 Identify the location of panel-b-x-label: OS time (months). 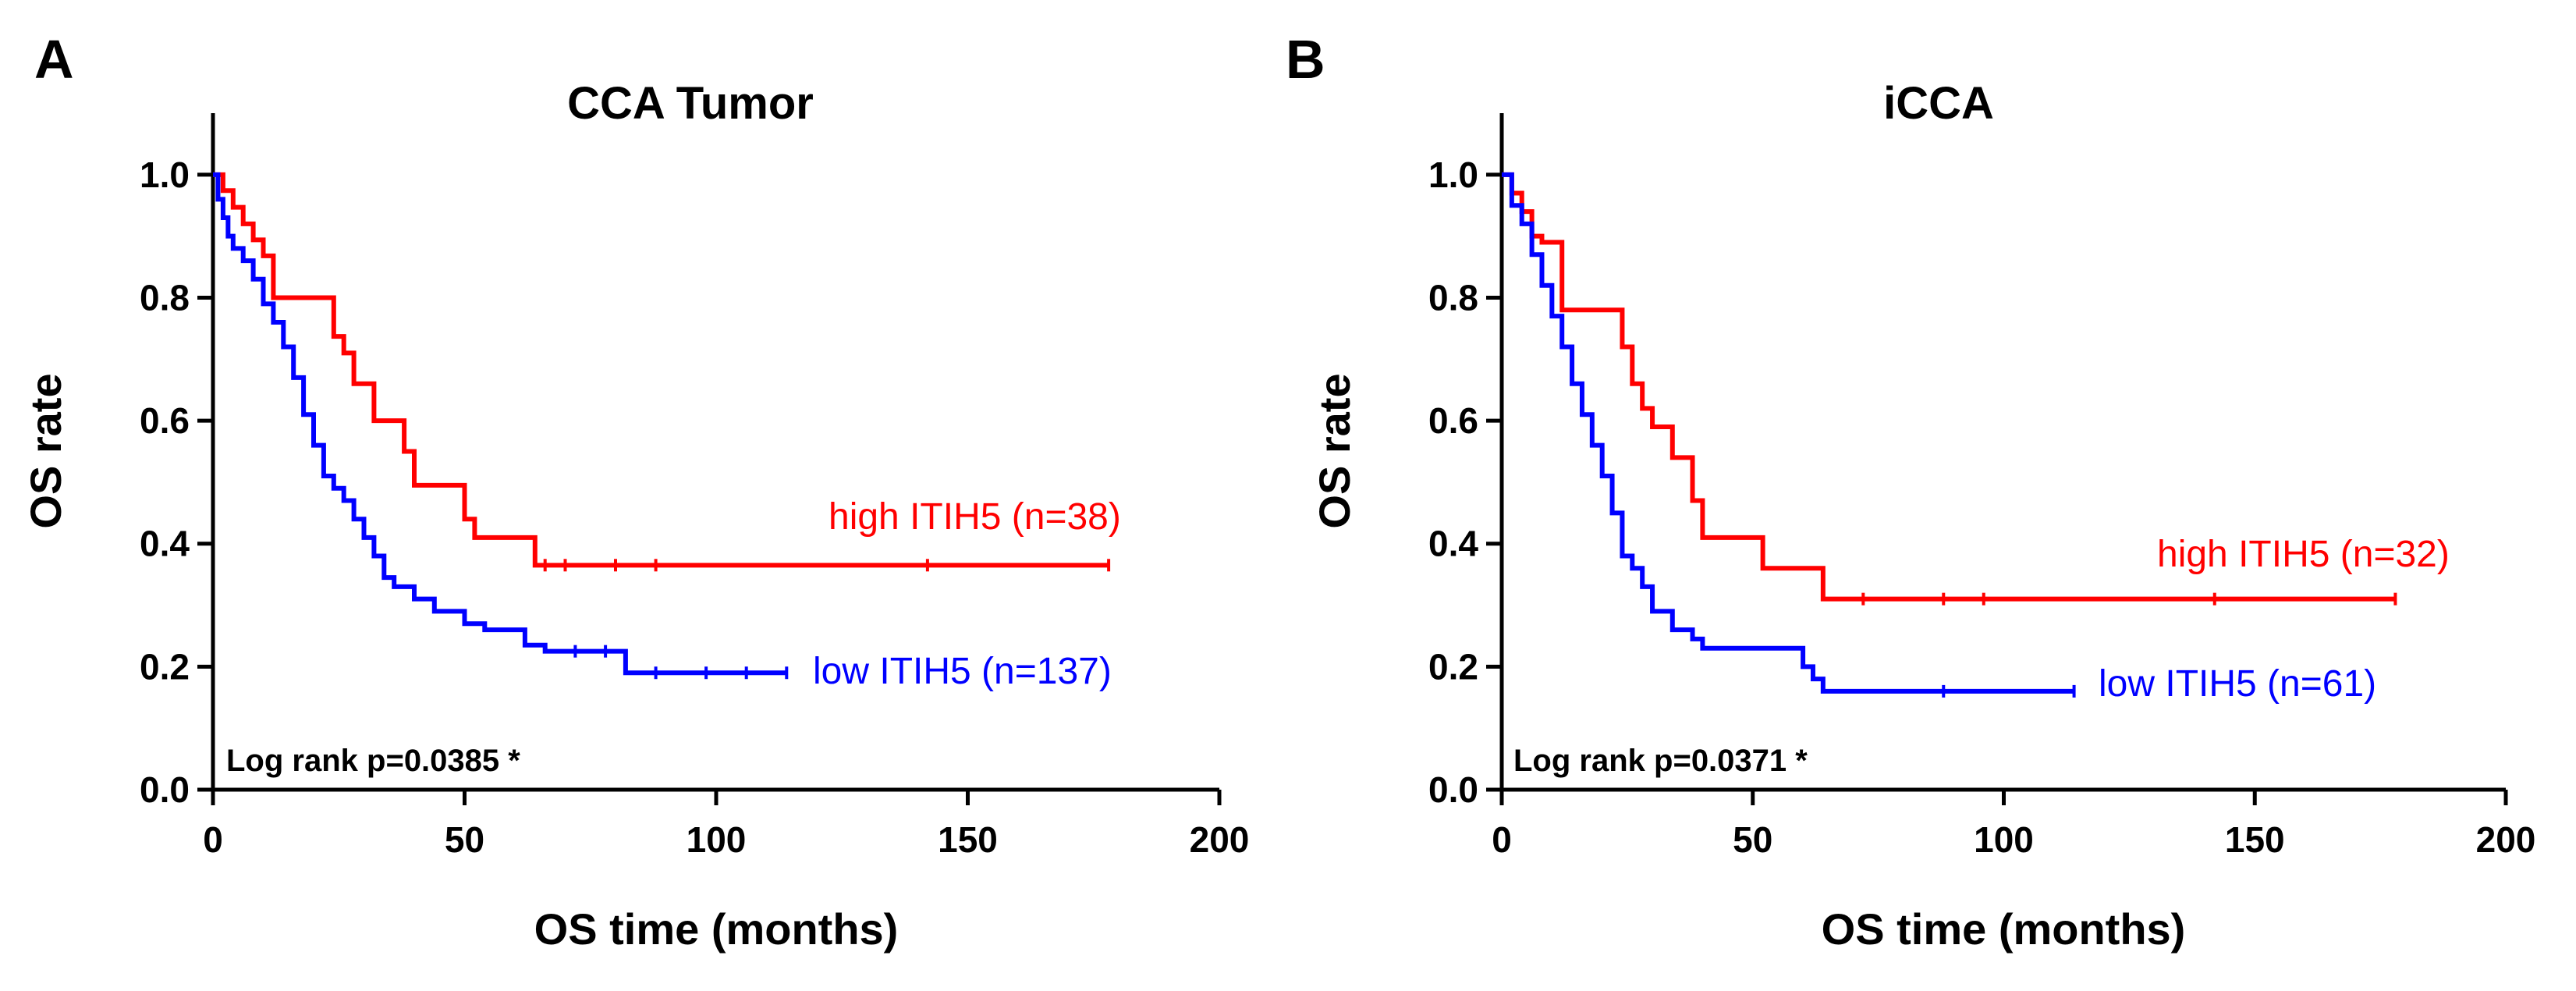
(2004, 929).